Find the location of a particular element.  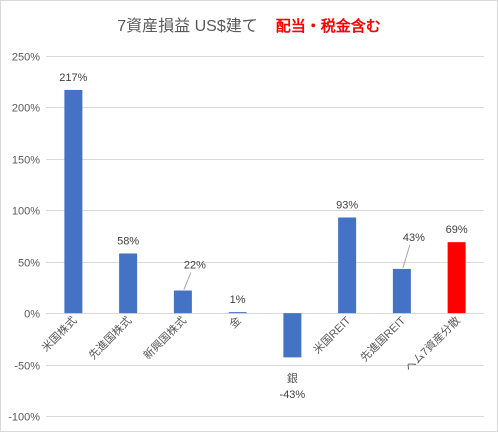

data-label: 217% is located at coordinates (73, 78).